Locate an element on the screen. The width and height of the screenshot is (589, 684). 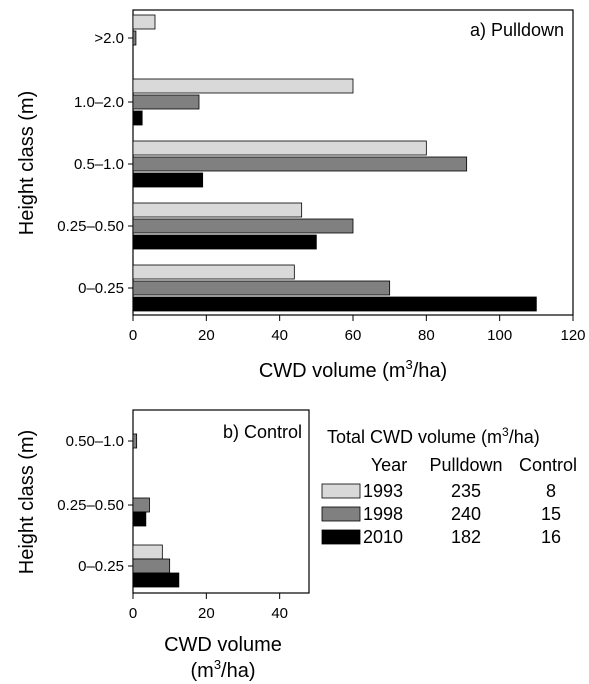
summary-year-1993: 1993 is located at coordinates (383, 491).